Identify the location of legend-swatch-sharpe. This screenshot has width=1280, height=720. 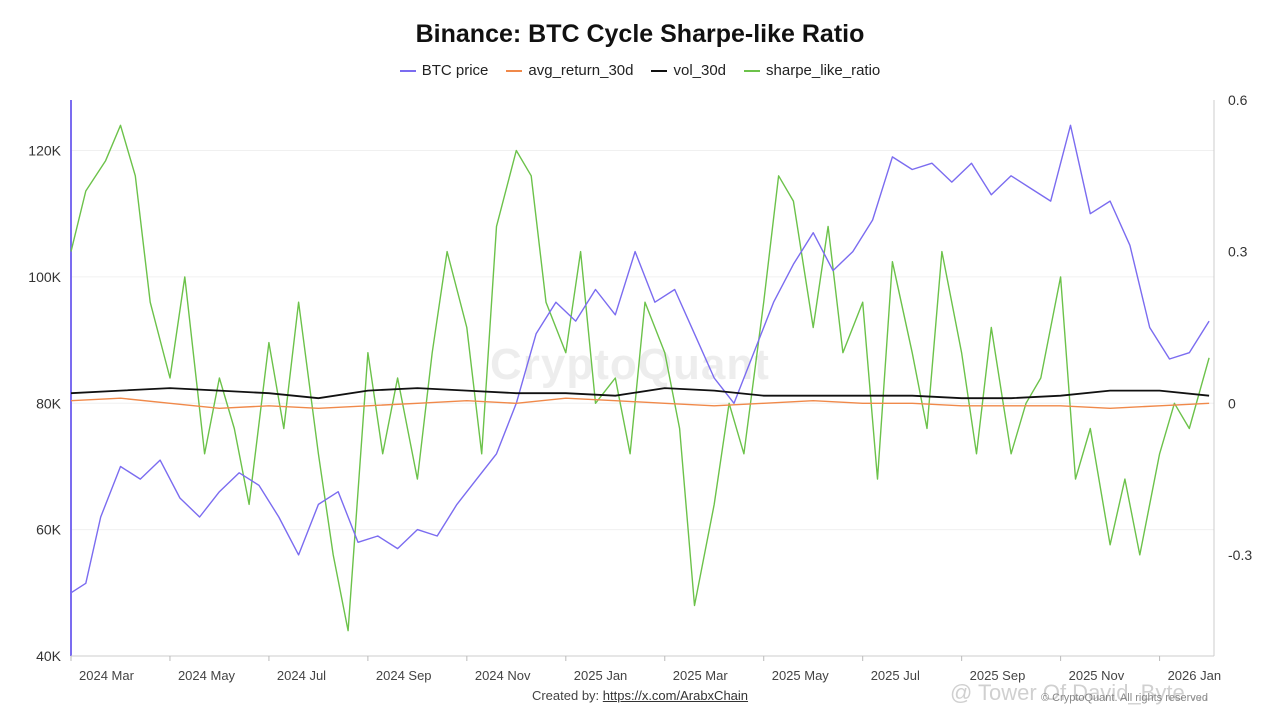
(752, 70).